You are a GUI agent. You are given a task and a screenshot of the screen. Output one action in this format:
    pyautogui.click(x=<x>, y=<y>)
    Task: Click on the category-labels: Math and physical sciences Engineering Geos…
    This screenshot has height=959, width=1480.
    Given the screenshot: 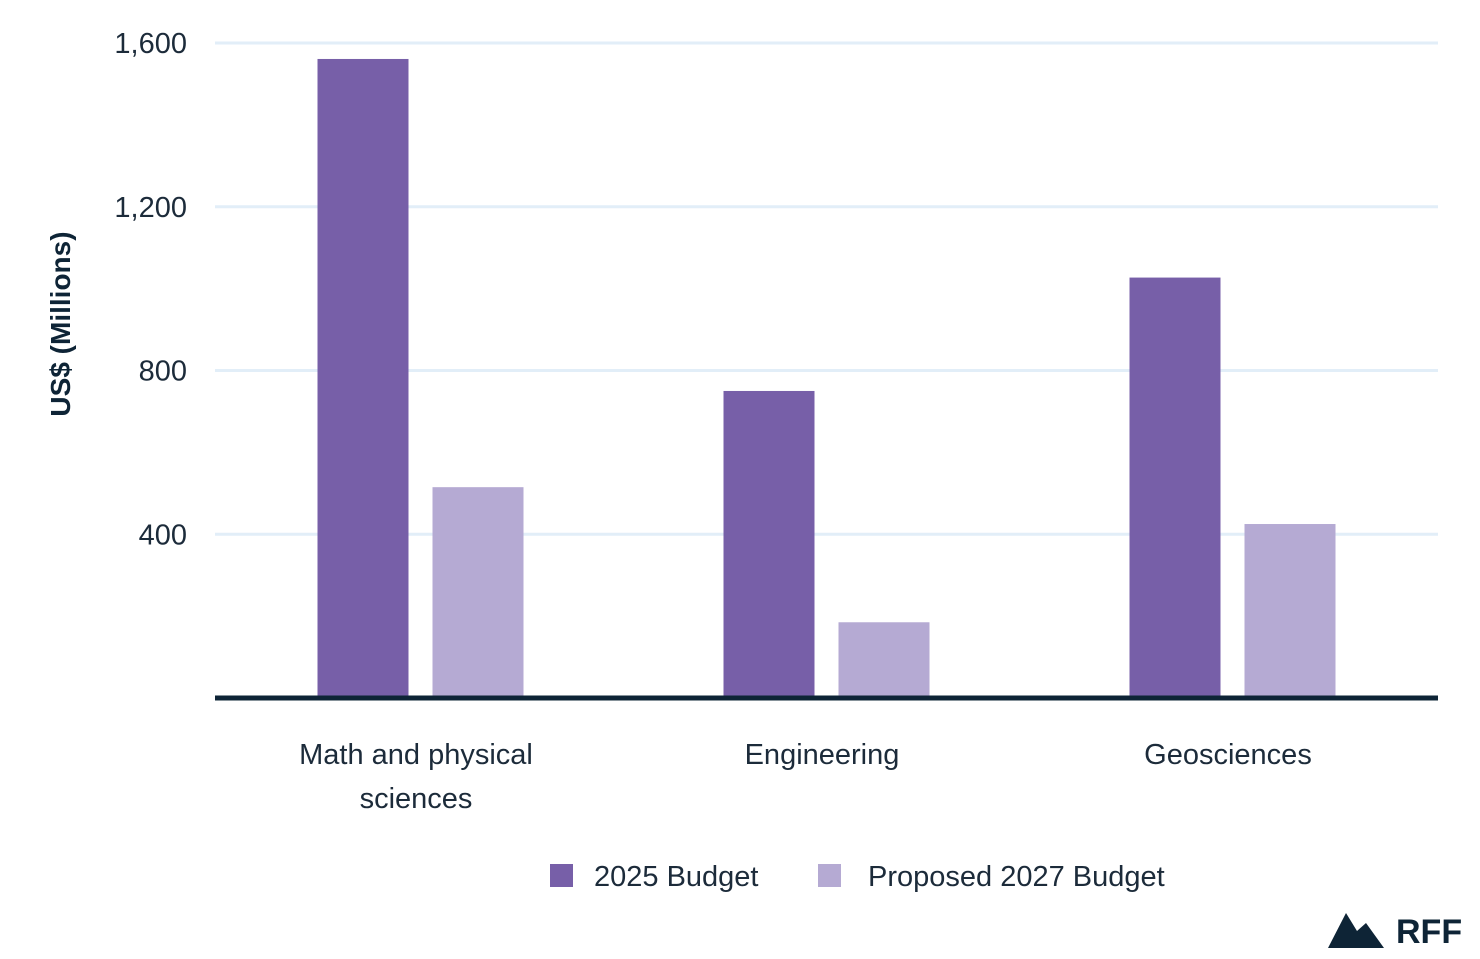 What is the action you would take?
    pyautogui.click(x=805, y=777)
    